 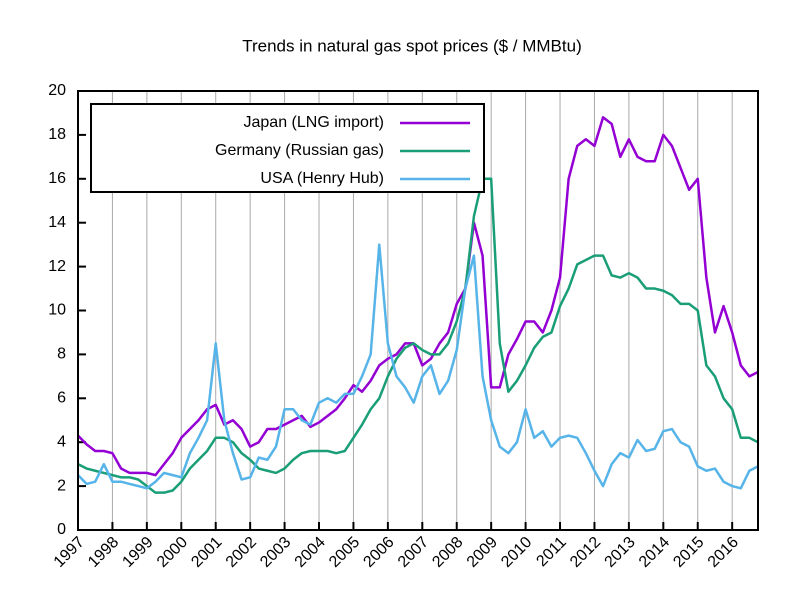 What do you see at coordinates (447, 552) in the screenshot?
I see `x-tick-label: 2008` at bounding box center [447, 552].